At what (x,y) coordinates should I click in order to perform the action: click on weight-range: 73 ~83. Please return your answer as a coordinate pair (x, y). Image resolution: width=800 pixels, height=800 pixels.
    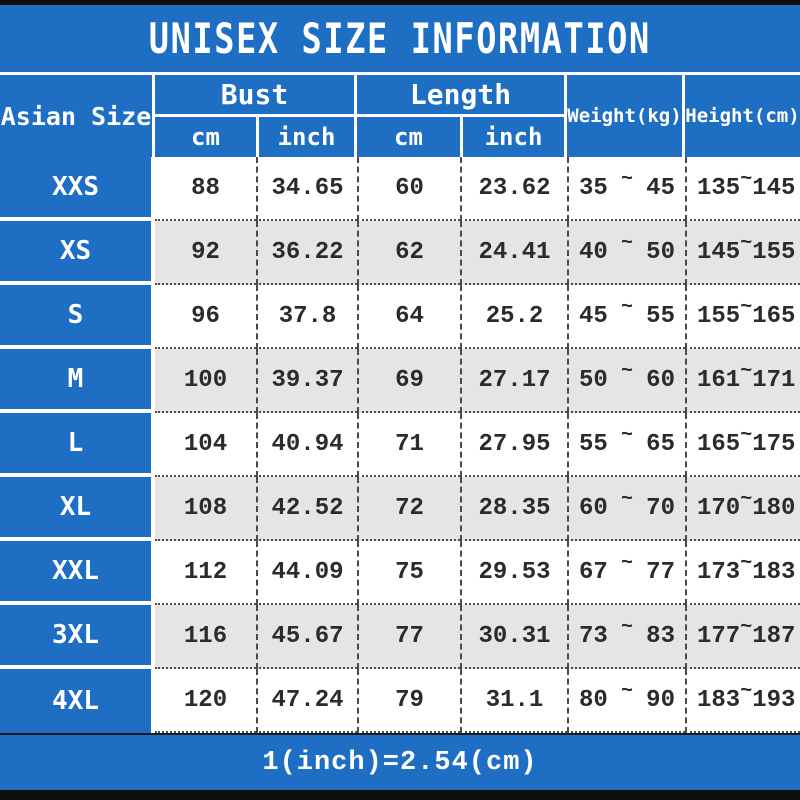
    Looking at the image, I should click on (626, 637).